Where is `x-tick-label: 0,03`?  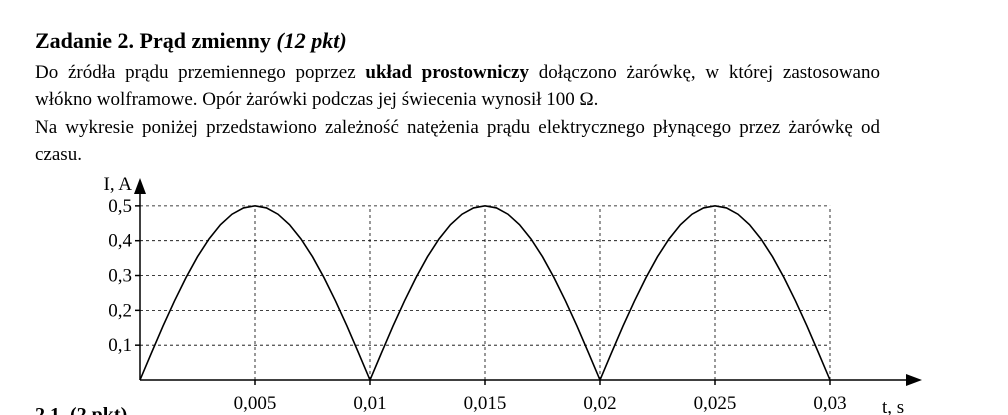 x-tick-label: 0,03 is located at coordinates (829, 403).